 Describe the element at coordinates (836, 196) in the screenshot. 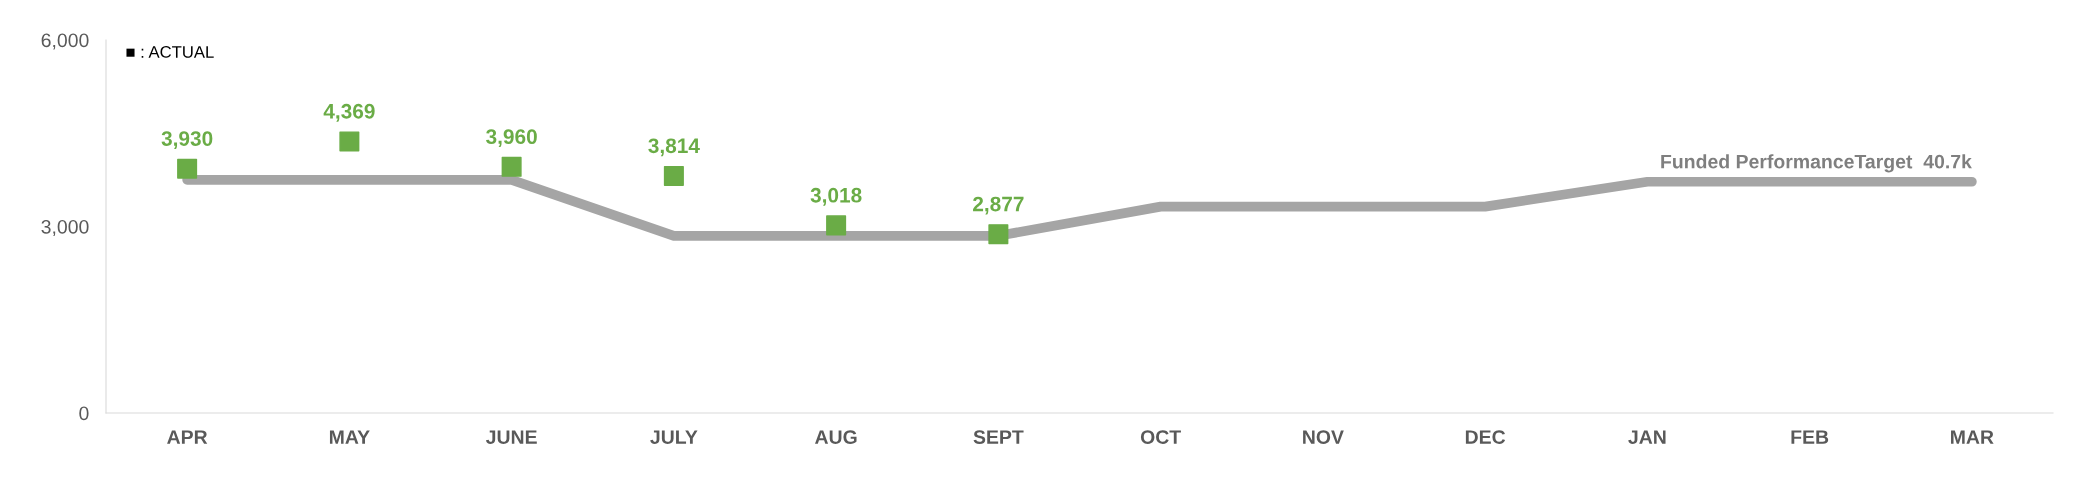

I see `data-label: 3,018` at that location.